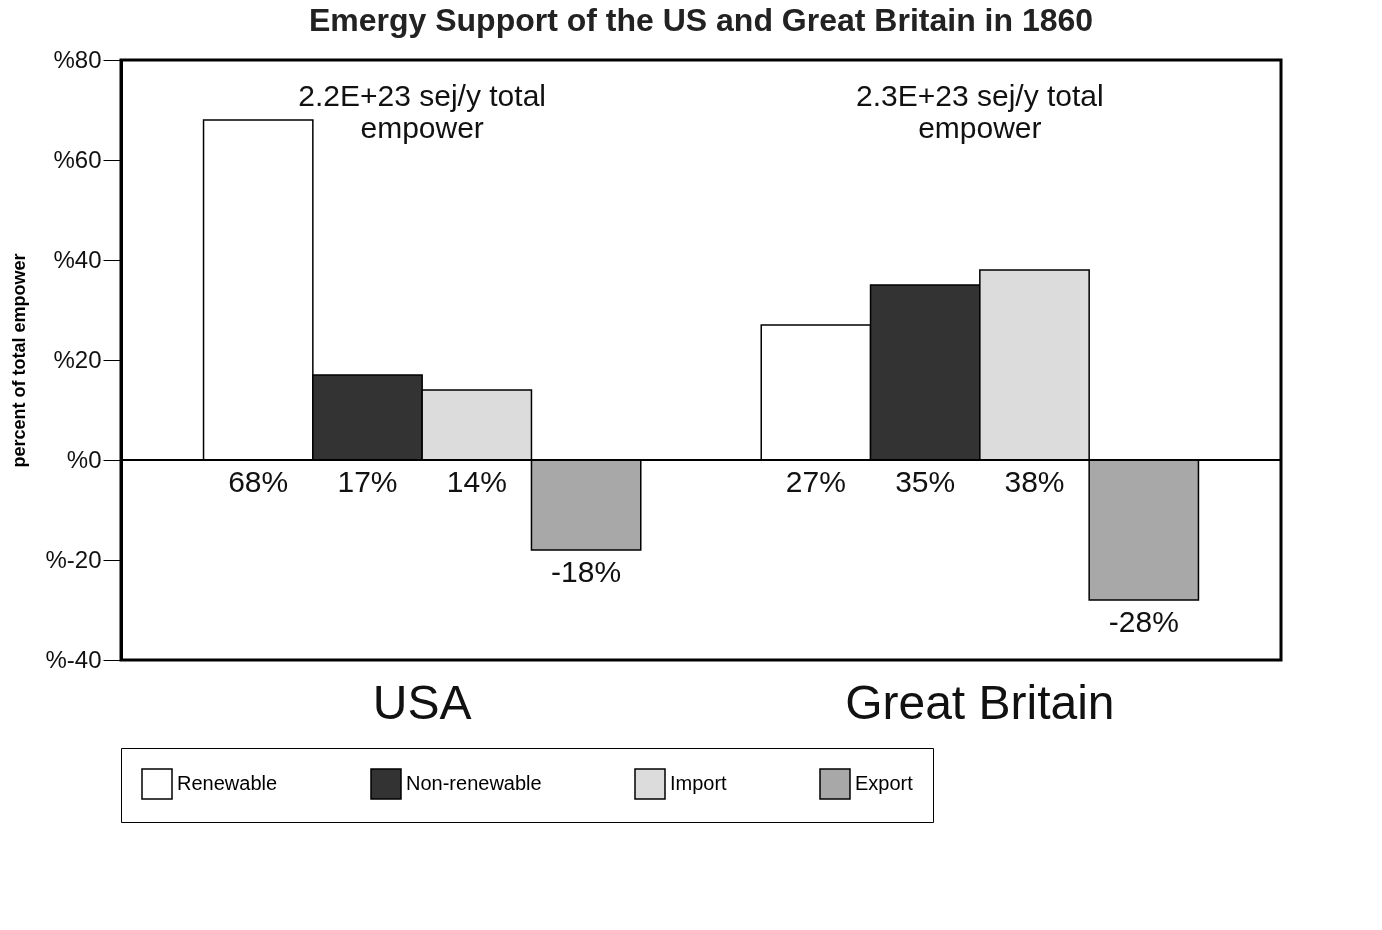 This screenshot has width=1382, height=930. Describe the element at coordinates (699, 783) in the screenshot. I see `legend-label: Import` at that location.